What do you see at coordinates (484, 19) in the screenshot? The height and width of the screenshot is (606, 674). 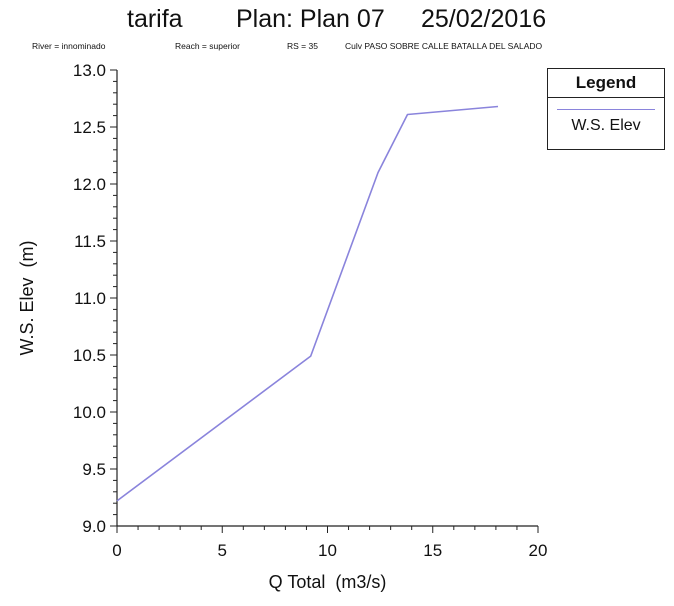 I see `plan-date: 25/02/2016` at bounding box center [484, 19].